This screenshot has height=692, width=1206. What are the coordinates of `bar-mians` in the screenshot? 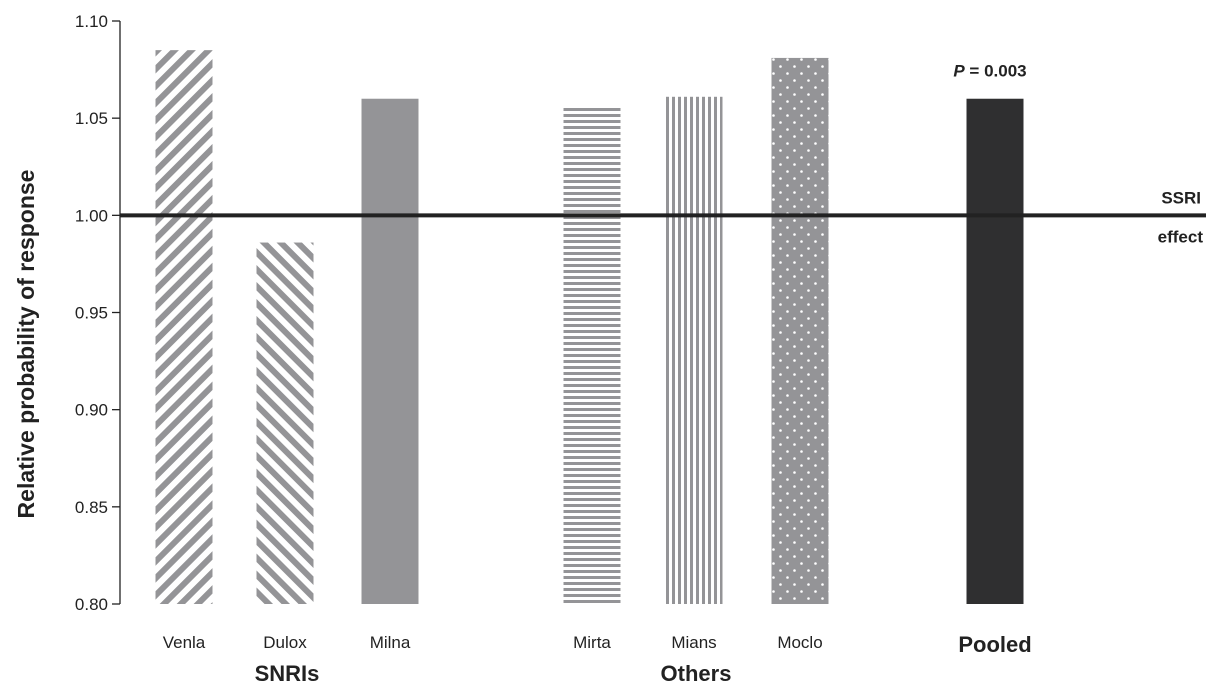 It's located at (694, 350).